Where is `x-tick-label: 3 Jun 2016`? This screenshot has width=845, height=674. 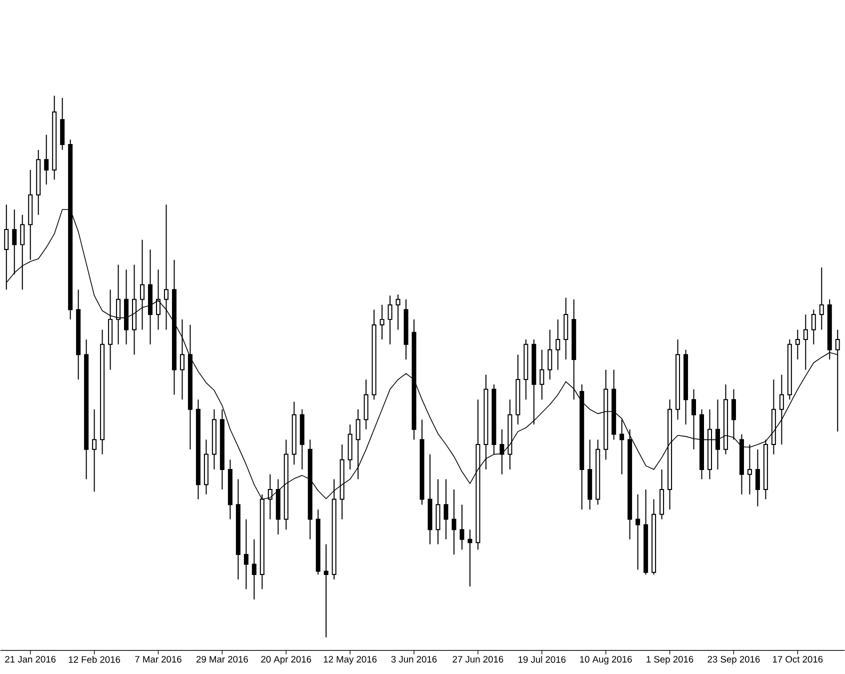 x-tick-label: 3 Jun 2016 is located at coordinates (414, 659).